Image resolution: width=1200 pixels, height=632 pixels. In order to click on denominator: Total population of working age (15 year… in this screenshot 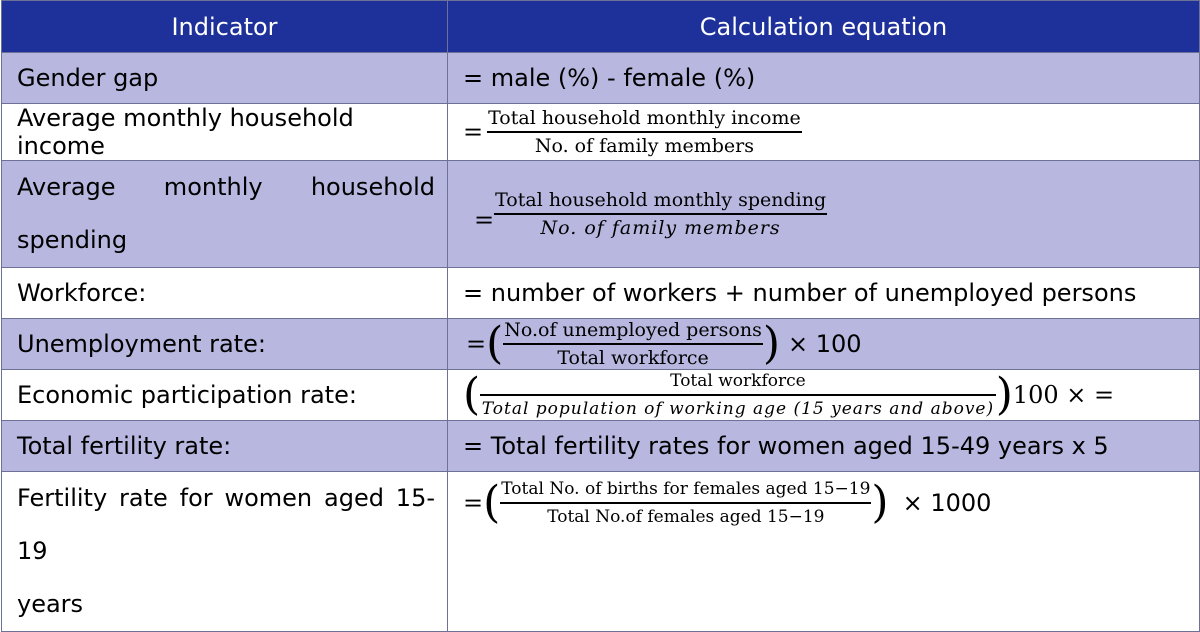, I will do `click(738, 409)`.